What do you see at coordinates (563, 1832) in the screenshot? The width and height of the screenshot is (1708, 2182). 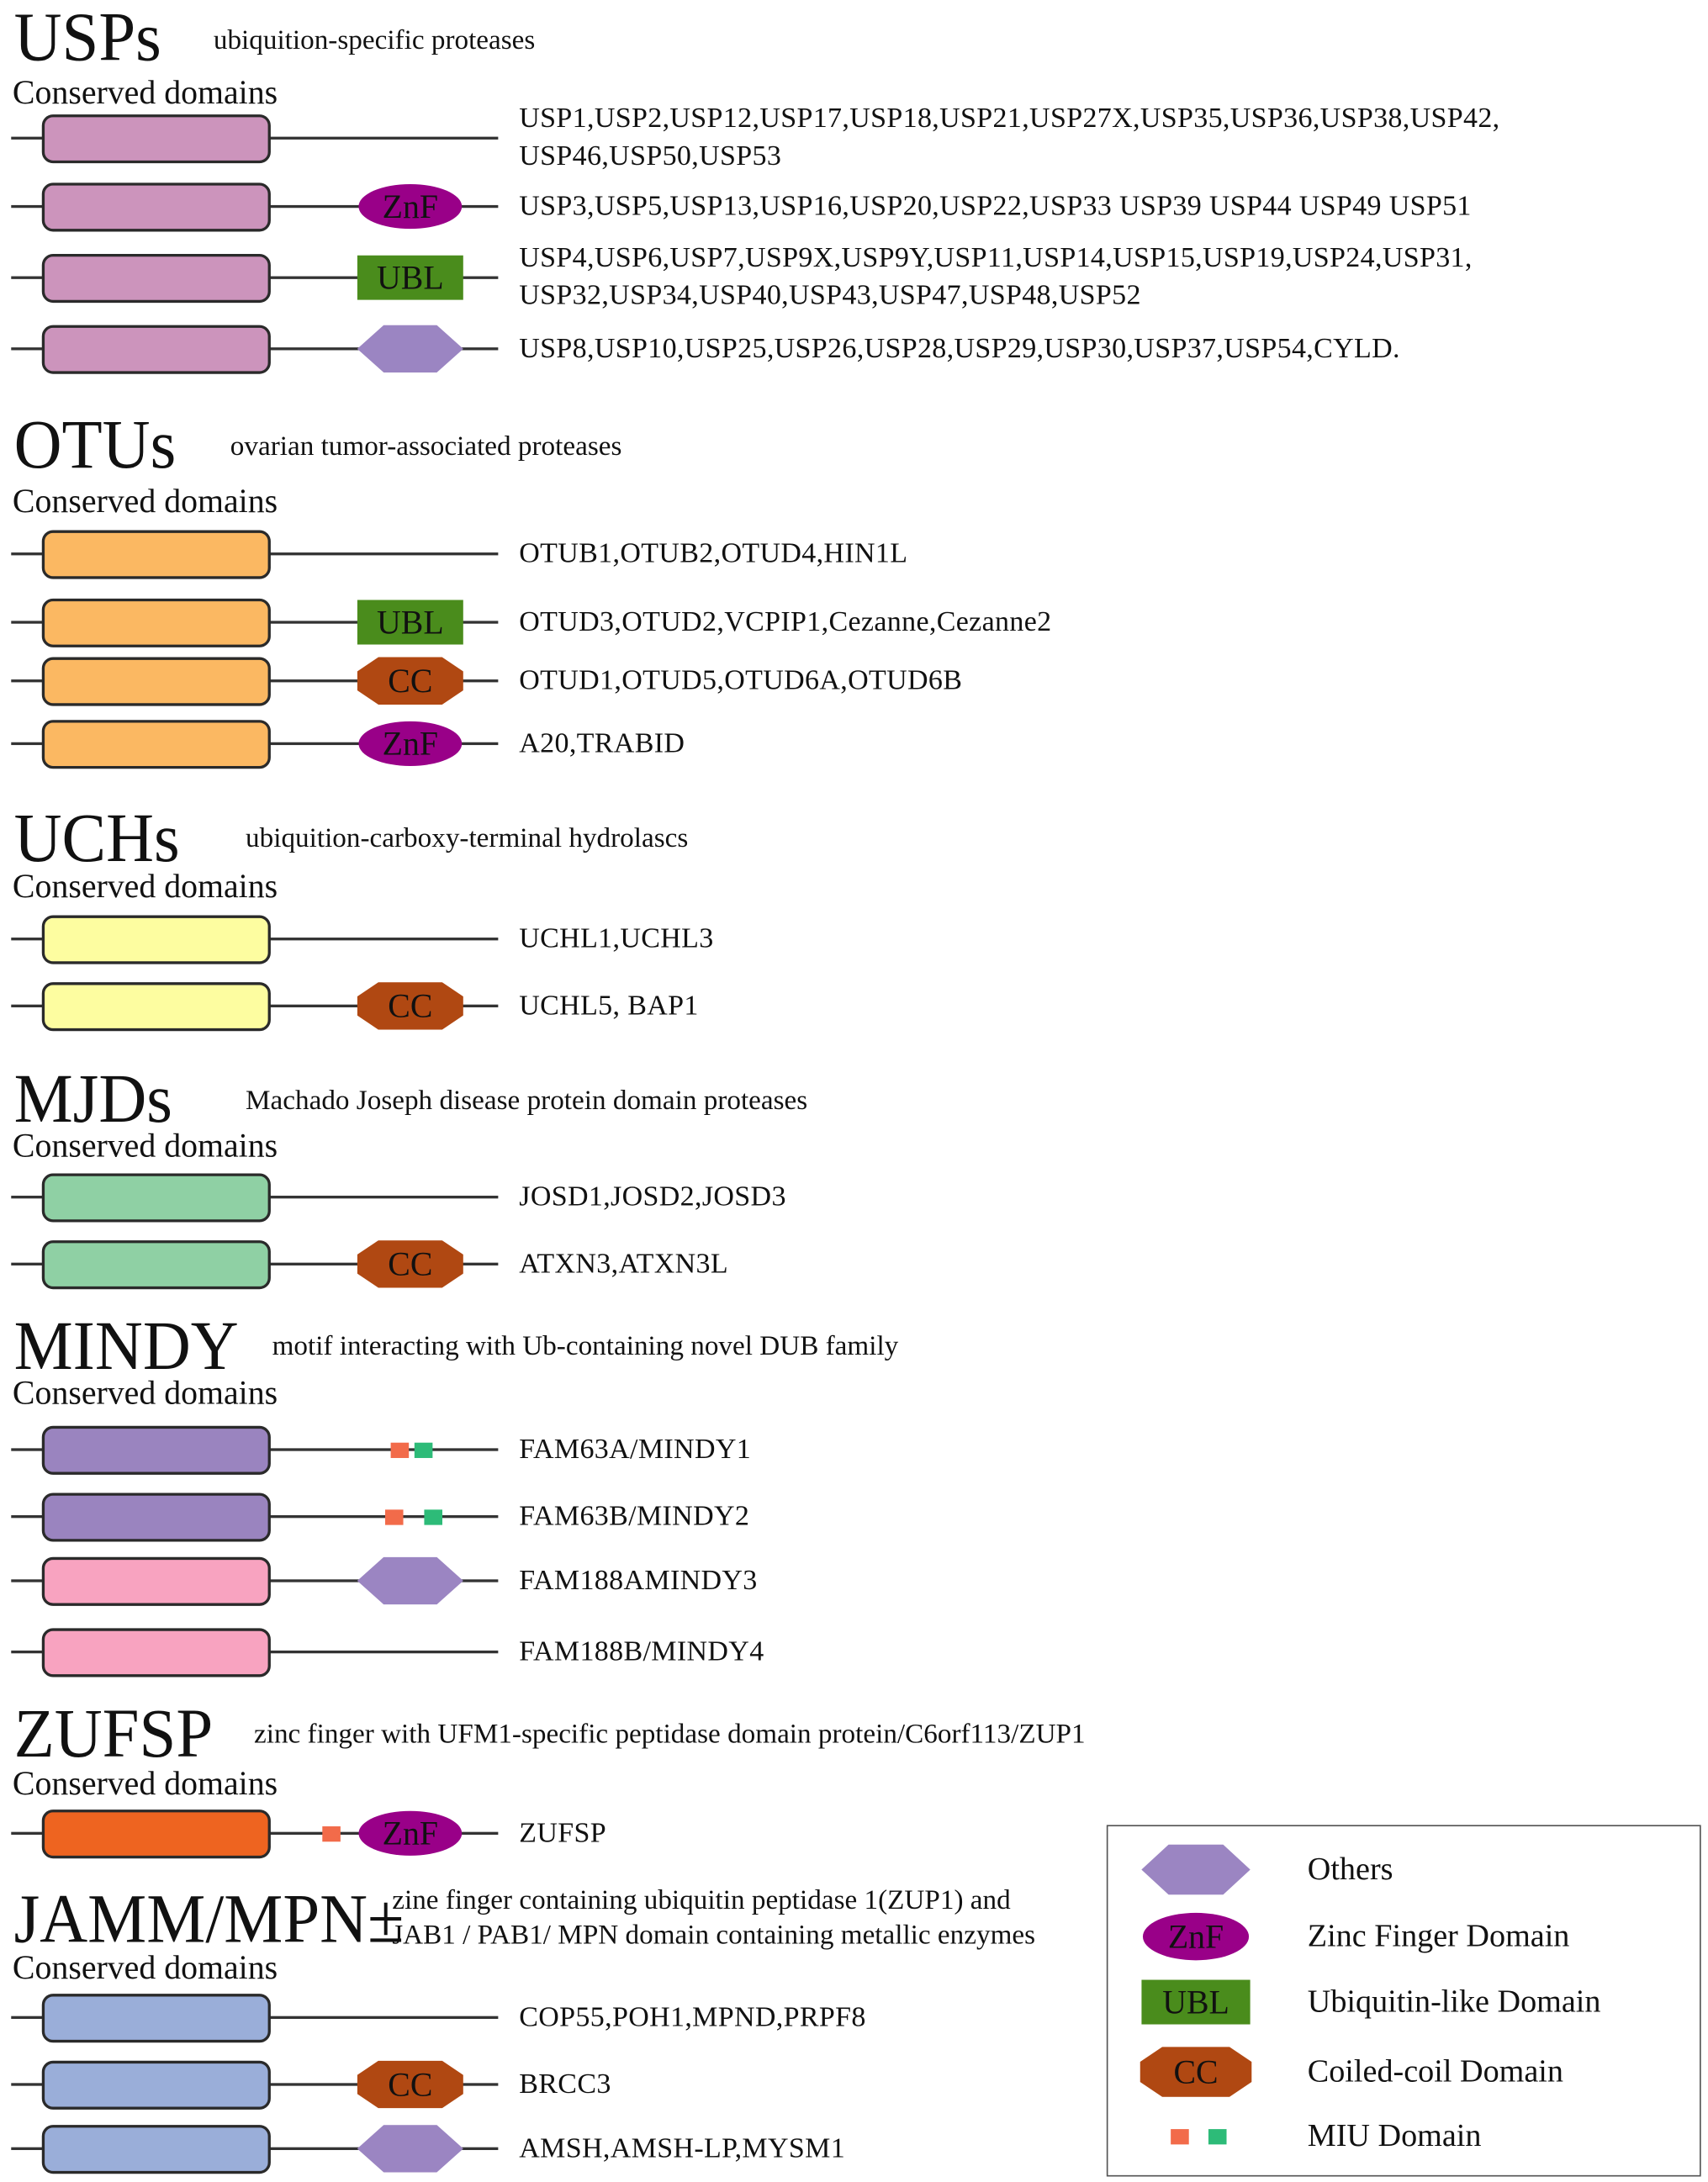 I see `gene-list: ZUFSP` at bounding box center [563, 1832].